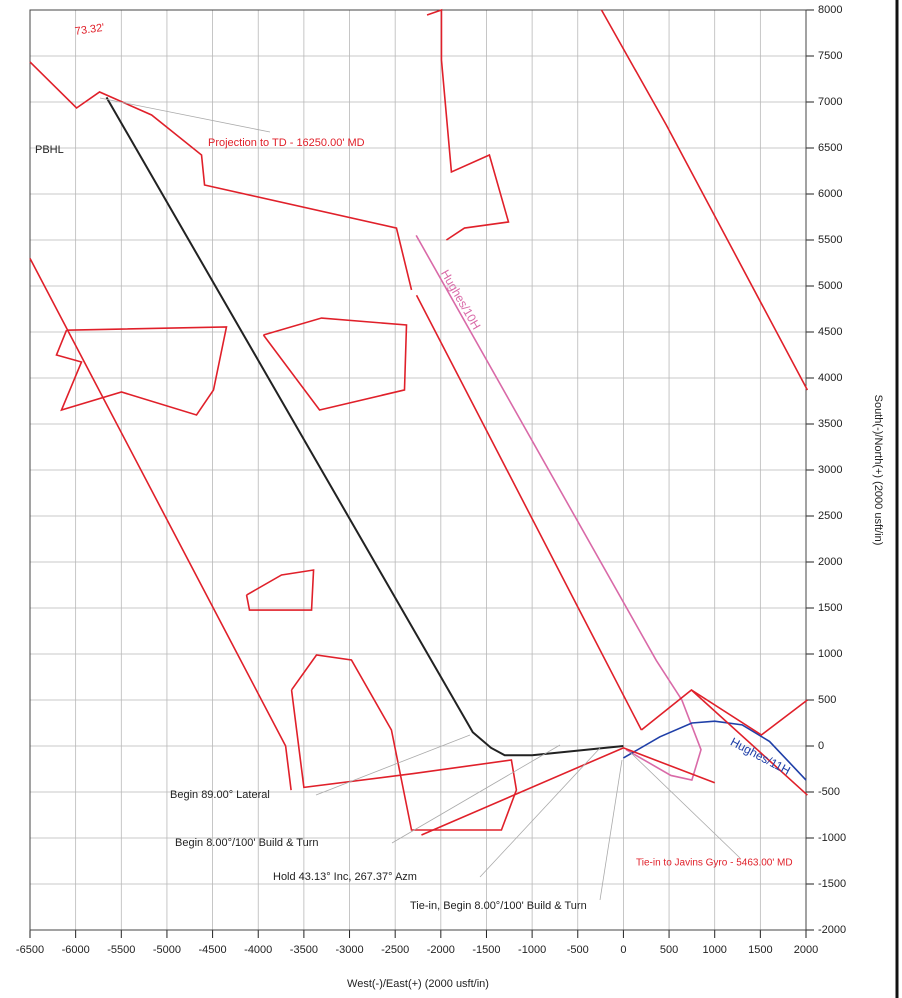 The height and width of the screenshot is (998, 902). I want to click on x-tick-label: -500, so click(578, 950).